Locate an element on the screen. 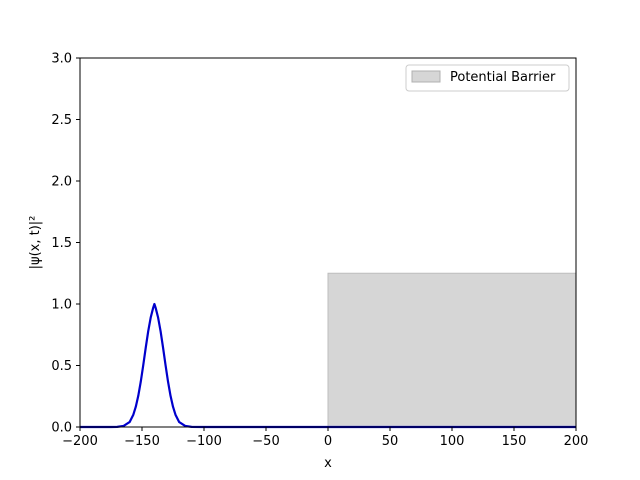  x-tick-label: −200 is located at coordinates (80, 441).